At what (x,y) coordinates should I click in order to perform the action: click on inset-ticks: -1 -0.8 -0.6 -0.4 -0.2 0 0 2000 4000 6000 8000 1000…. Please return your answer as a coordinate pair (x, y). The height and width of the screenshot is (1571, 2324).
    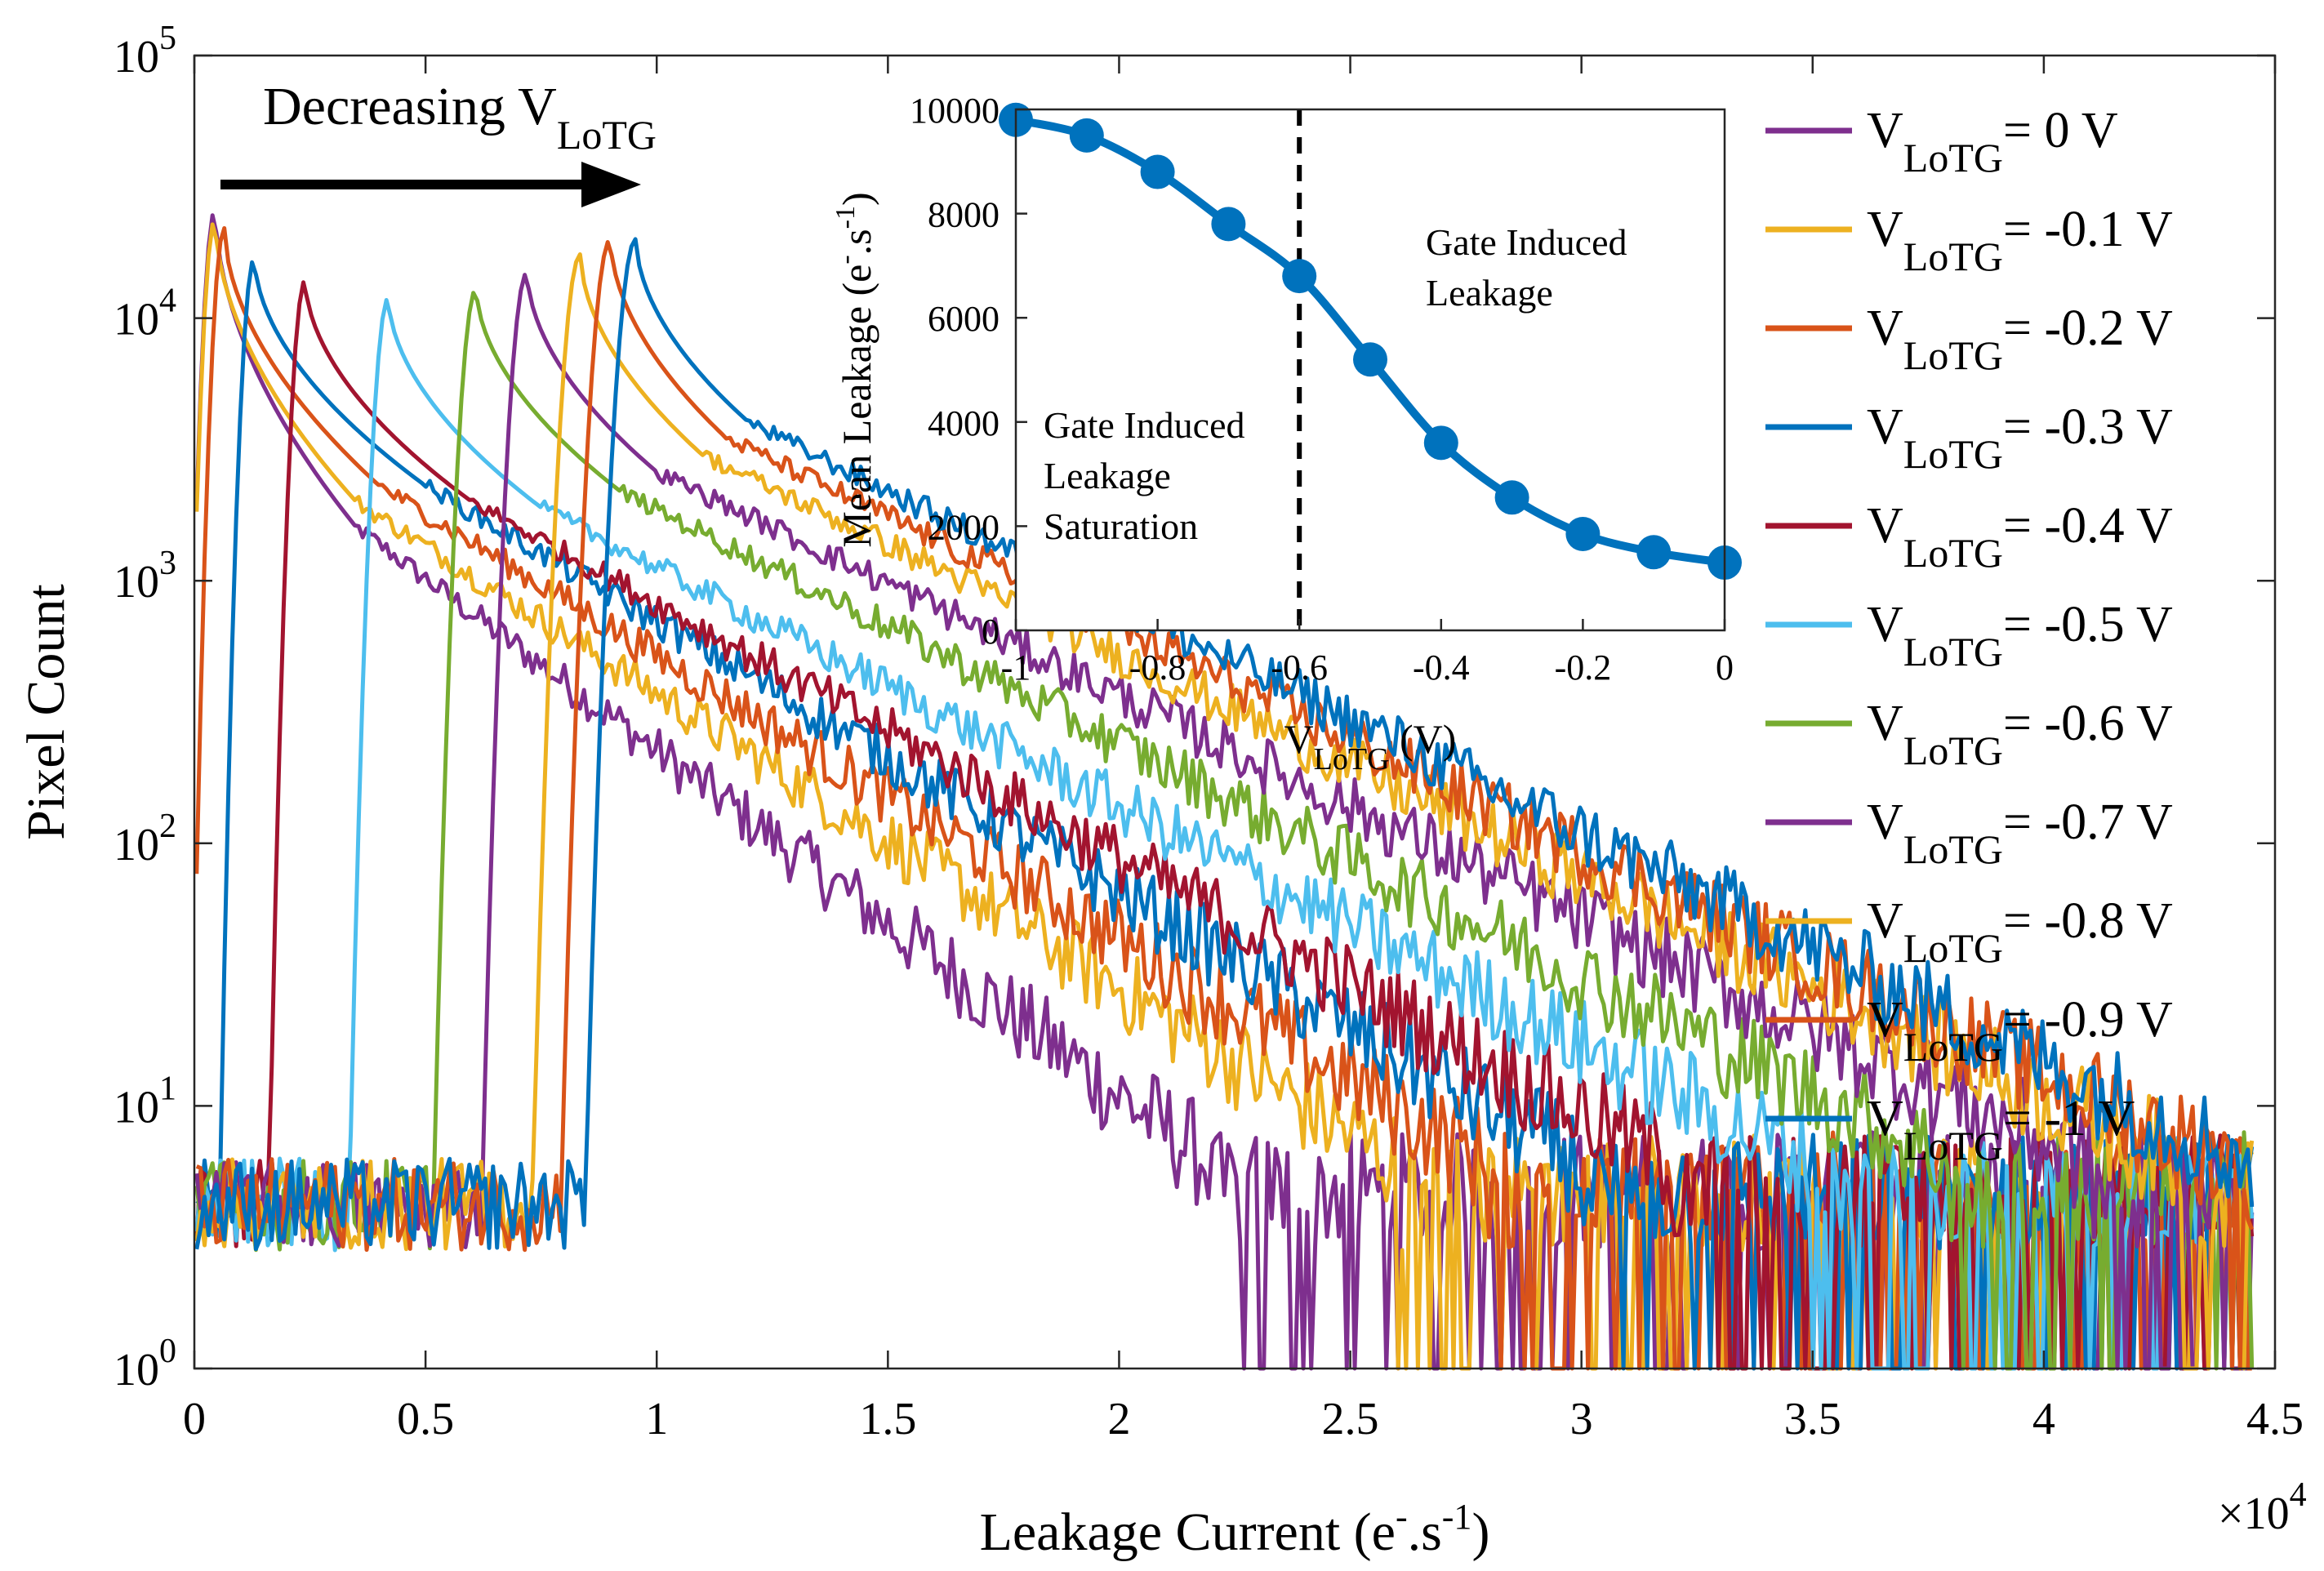
    Looking at the image, I should click on (1322, 389).